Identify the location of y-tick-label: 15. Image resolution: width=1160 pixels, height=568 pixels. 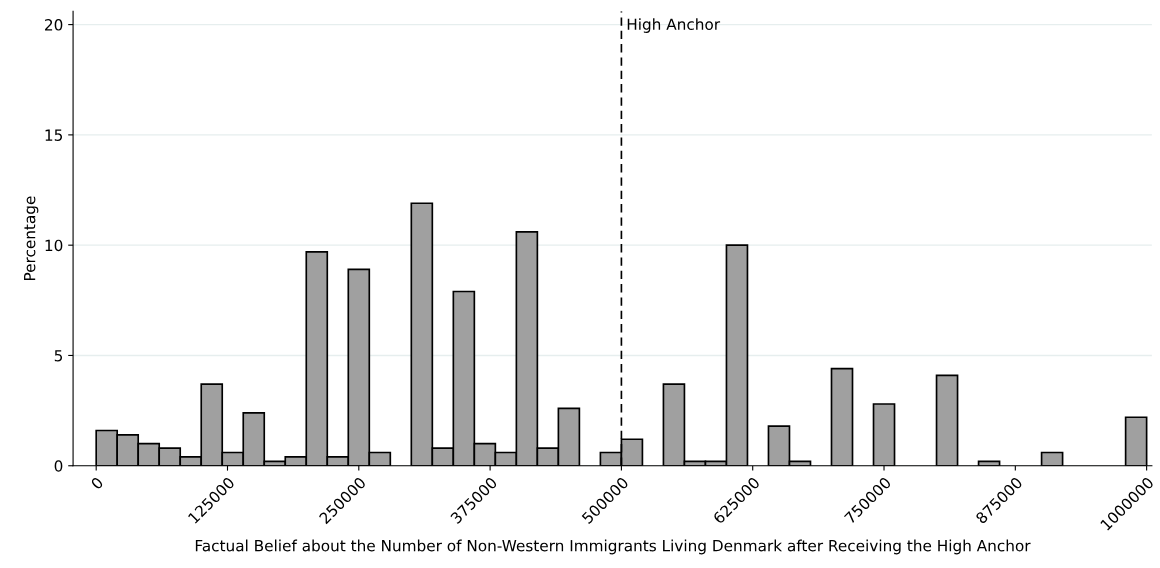
(54, 135).